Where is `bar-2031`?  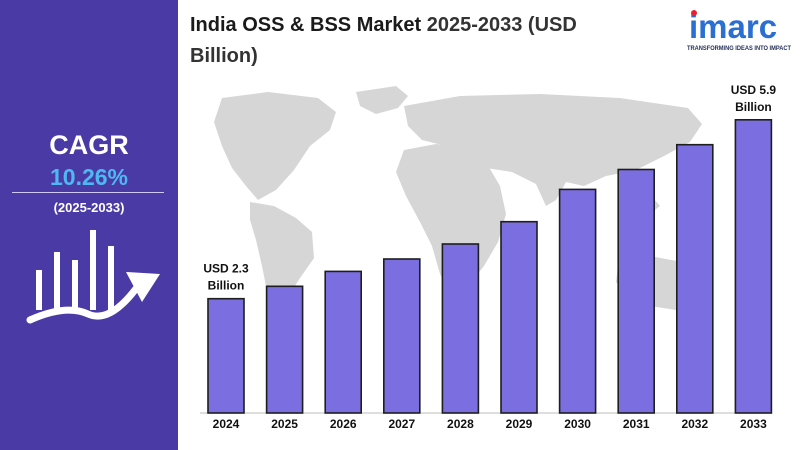
bar-2031 is located at coordinates (636, 291).